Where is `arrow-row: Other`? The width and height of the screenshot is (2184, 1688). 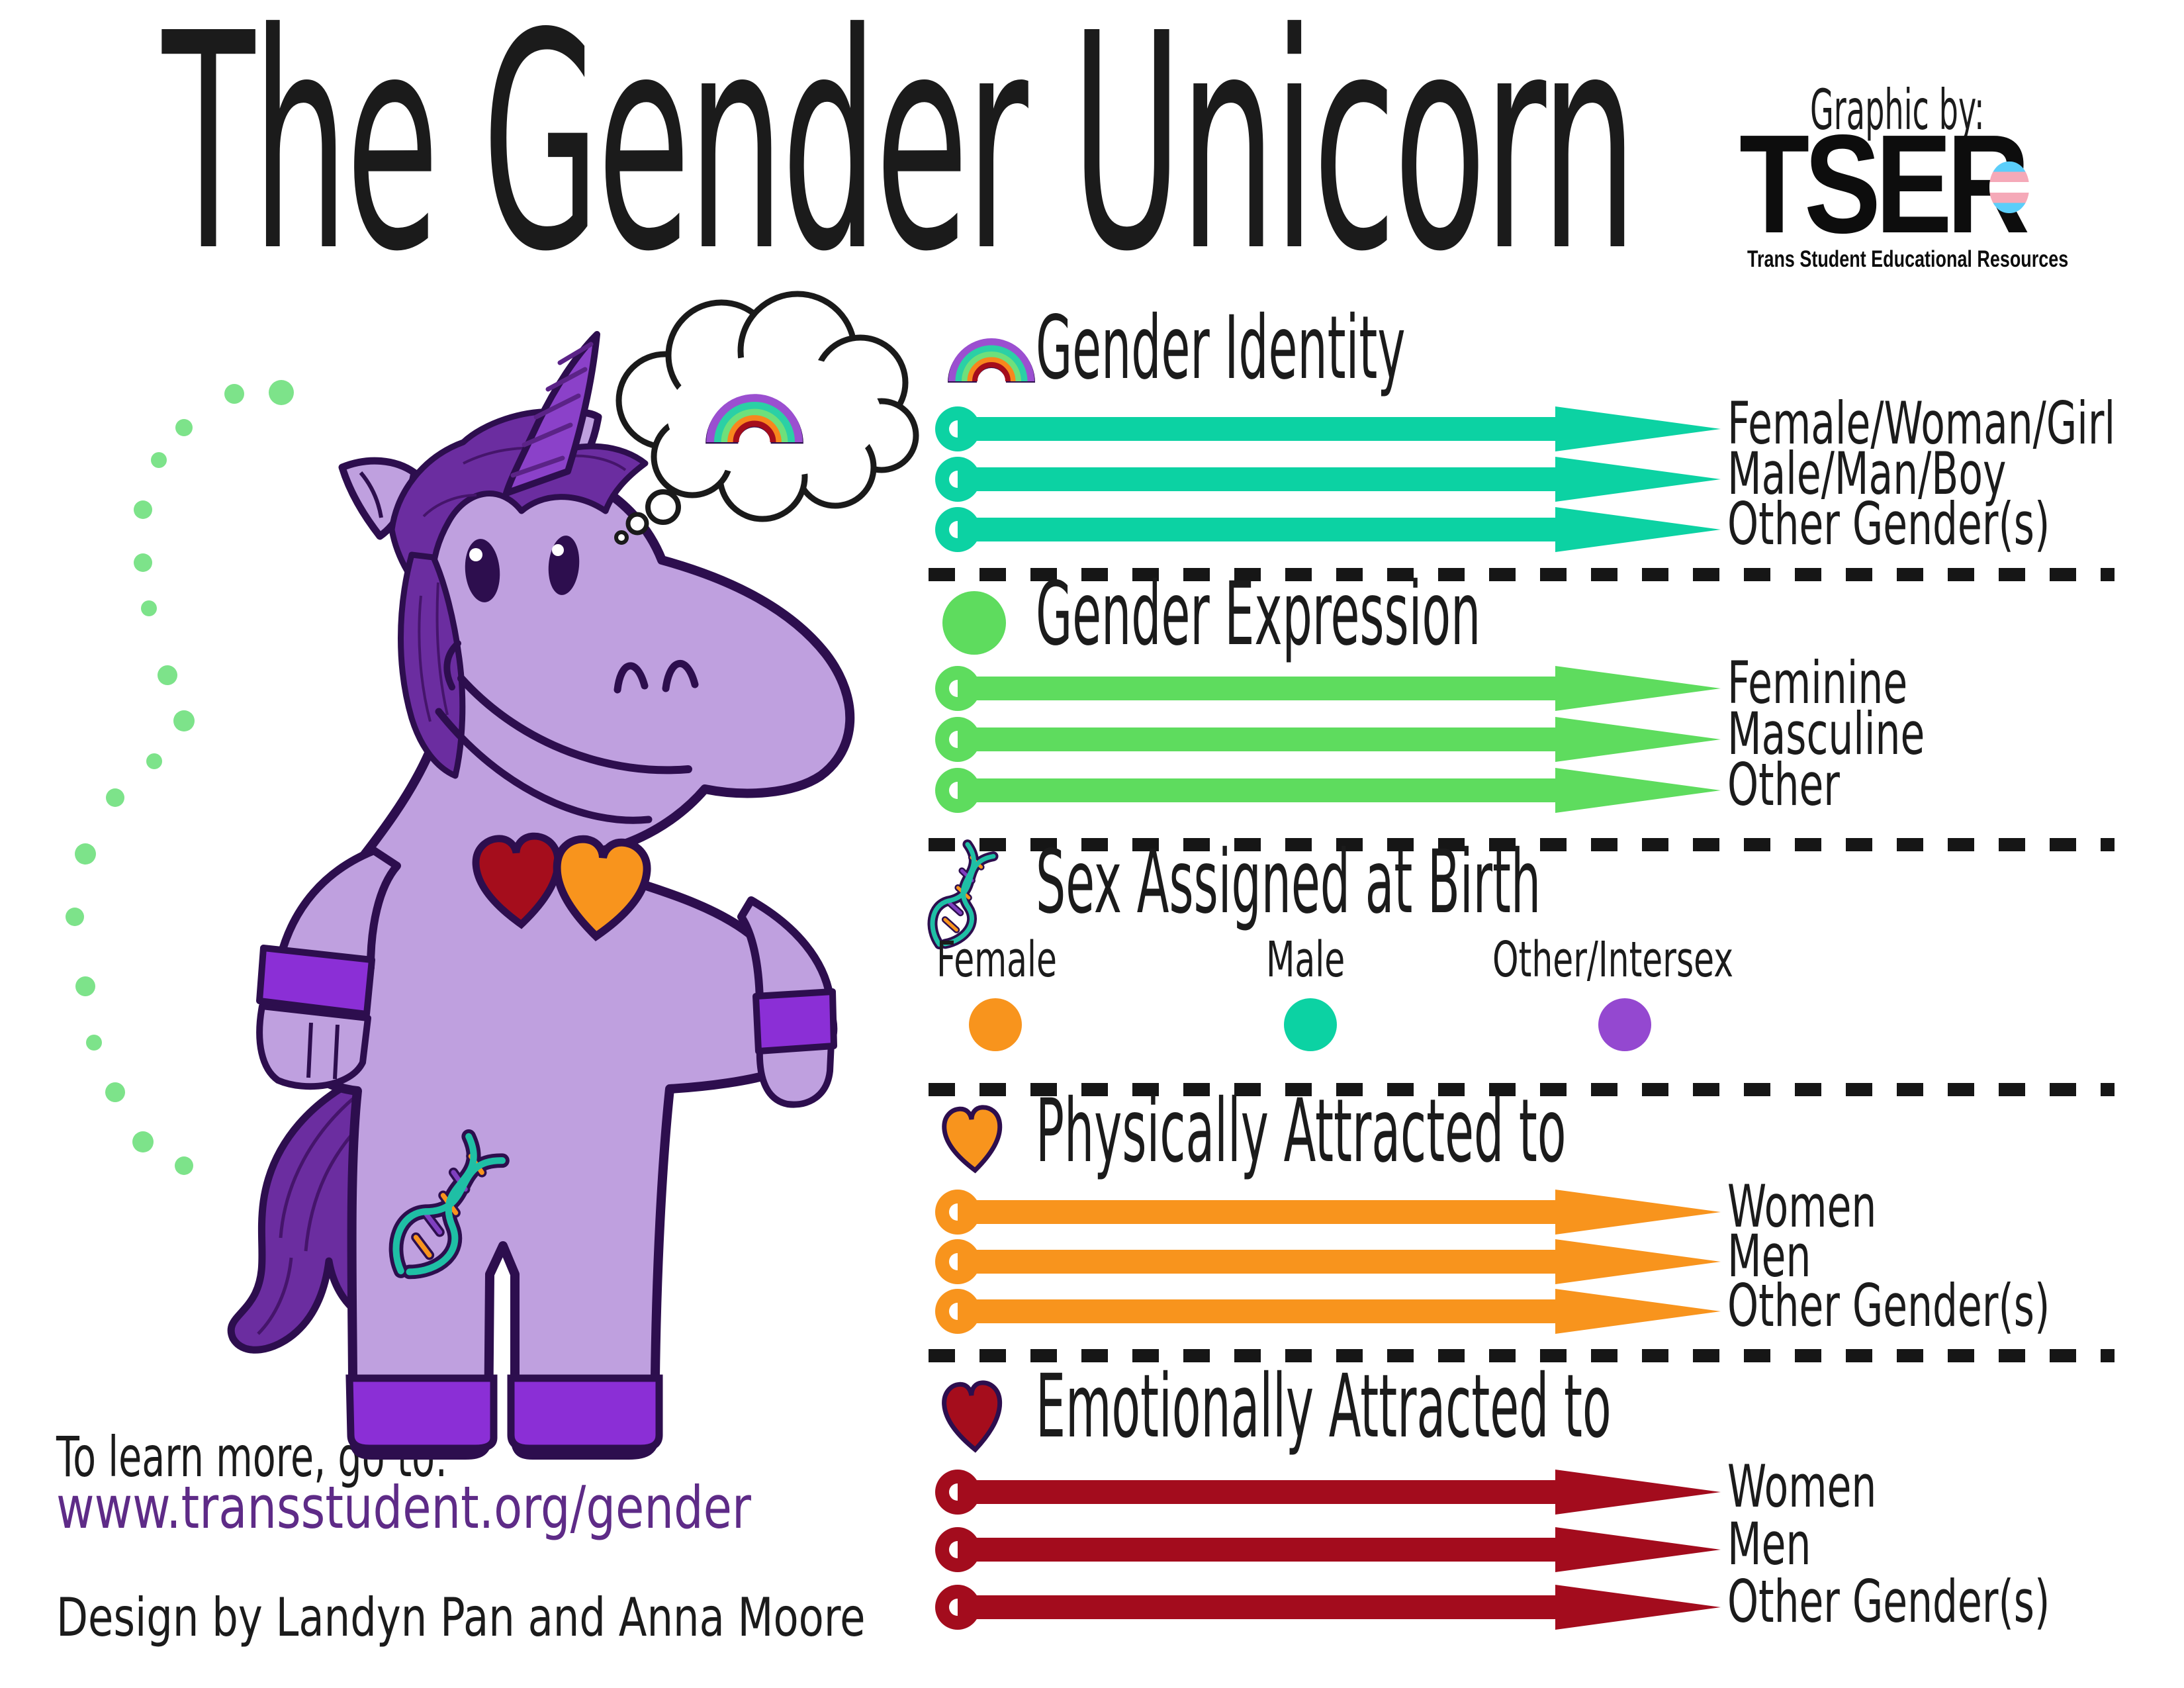
arrow-row: Other is located at coordinates (1471, 785).